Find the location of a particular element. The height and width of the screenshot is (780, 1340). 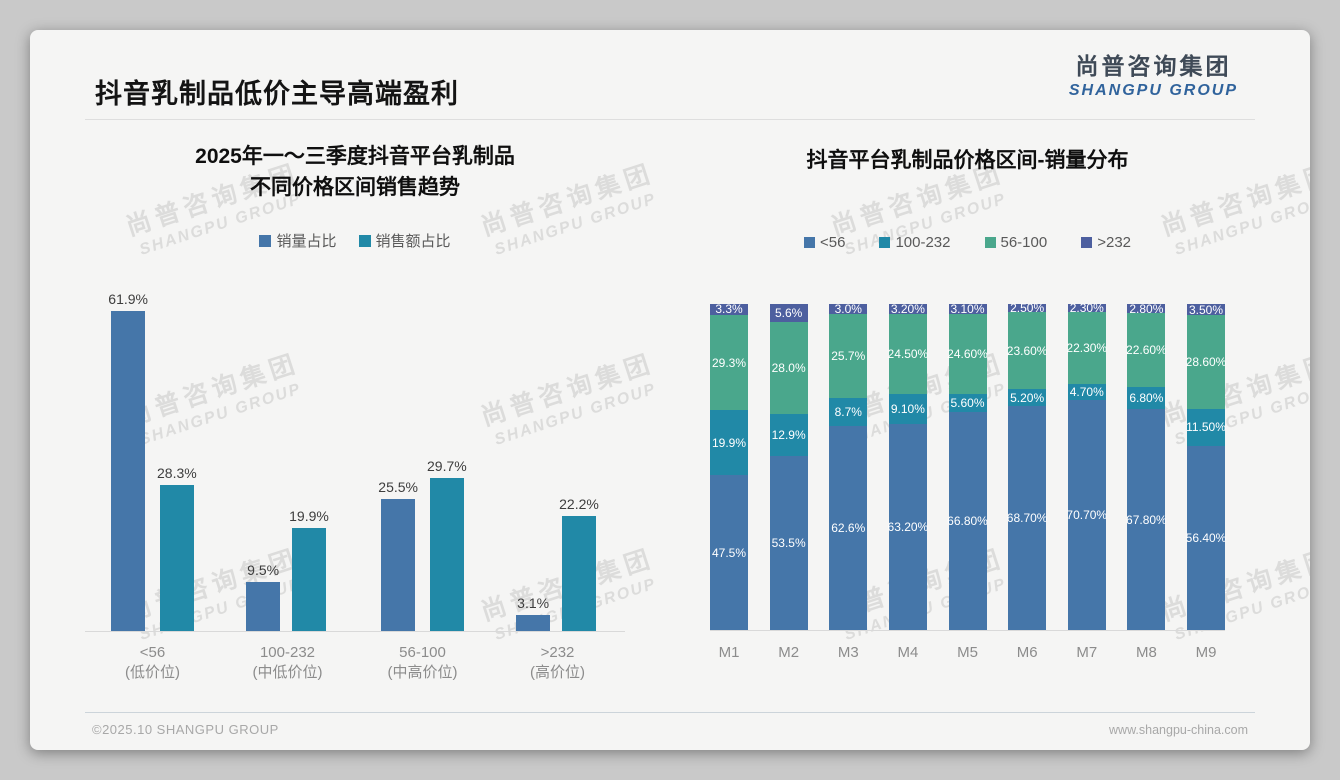

bar-value-label: 9.5% is located at coordinates (263, 569).